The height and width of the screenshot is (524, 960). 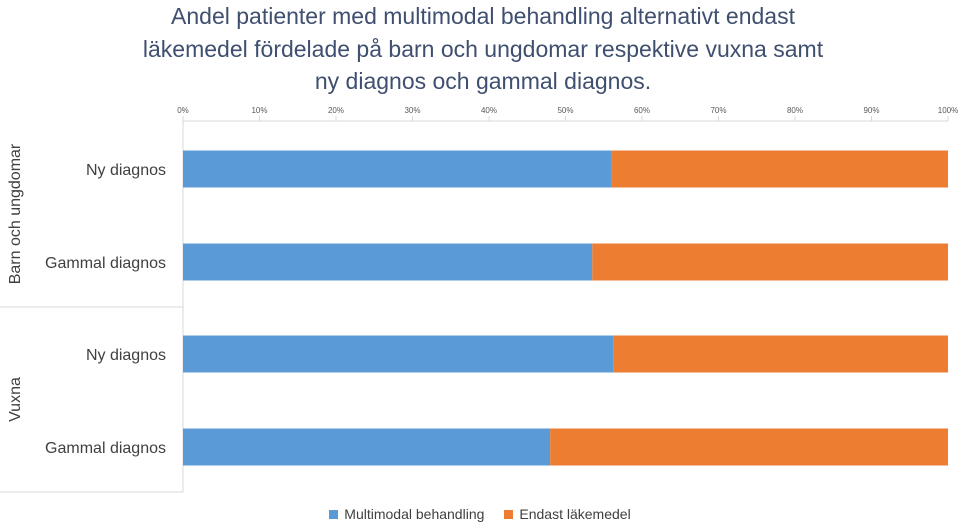 I want to click on x-tick-label: 20%, so click(x=336, y=110).